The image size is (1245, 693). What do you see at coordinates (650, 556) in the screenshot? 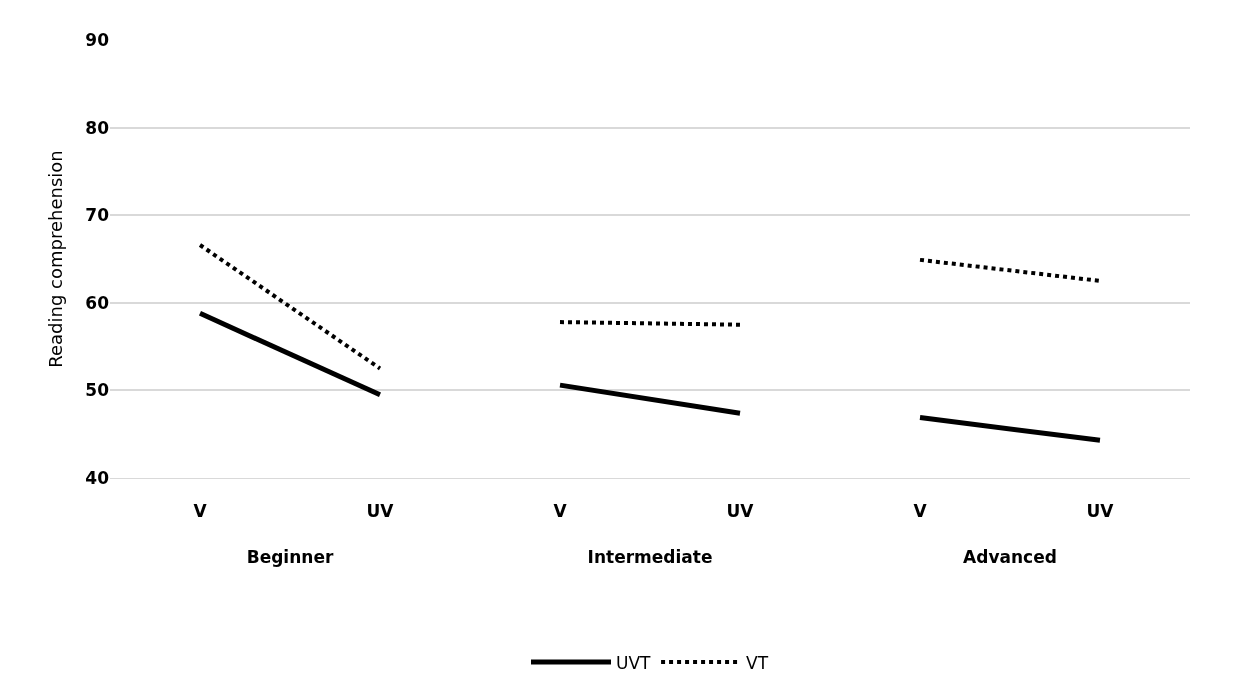
I see `x-axis-title: Intermediate` at bounding box center [650, 556].